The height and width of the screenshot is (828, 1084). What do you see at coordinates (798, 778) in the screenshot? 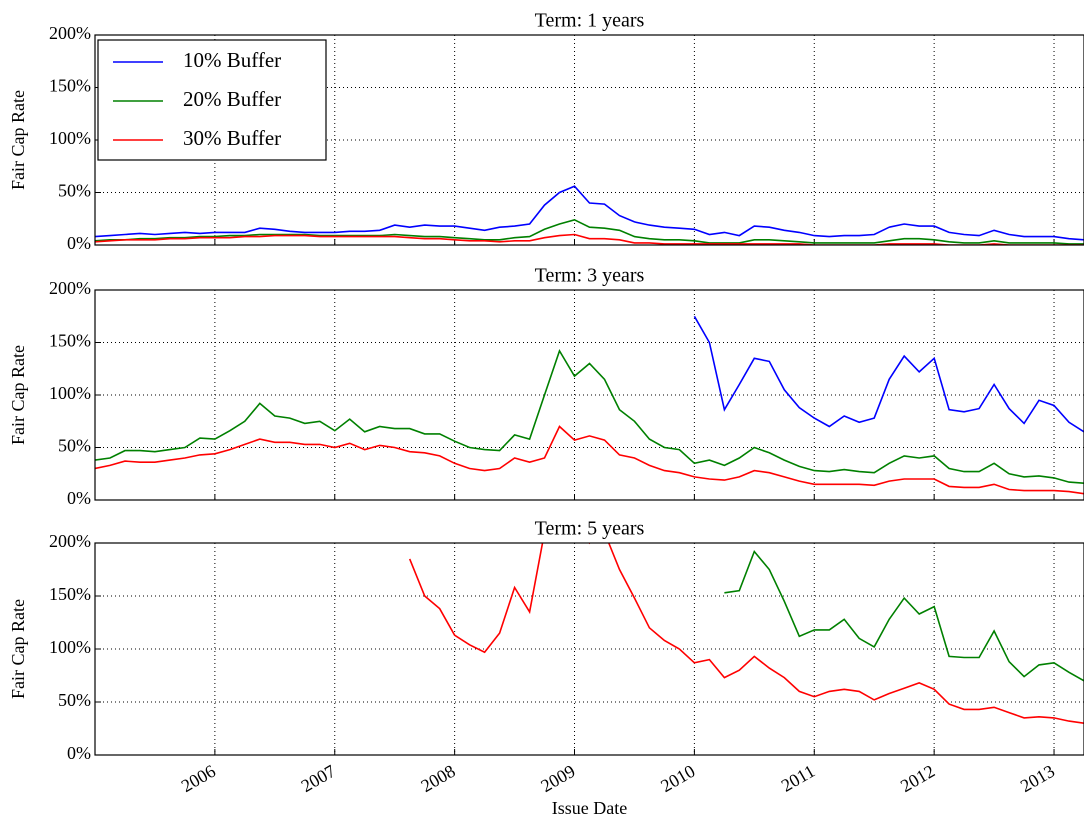
I see `x-tick-label: 2011` at bounding box center [798, 778].